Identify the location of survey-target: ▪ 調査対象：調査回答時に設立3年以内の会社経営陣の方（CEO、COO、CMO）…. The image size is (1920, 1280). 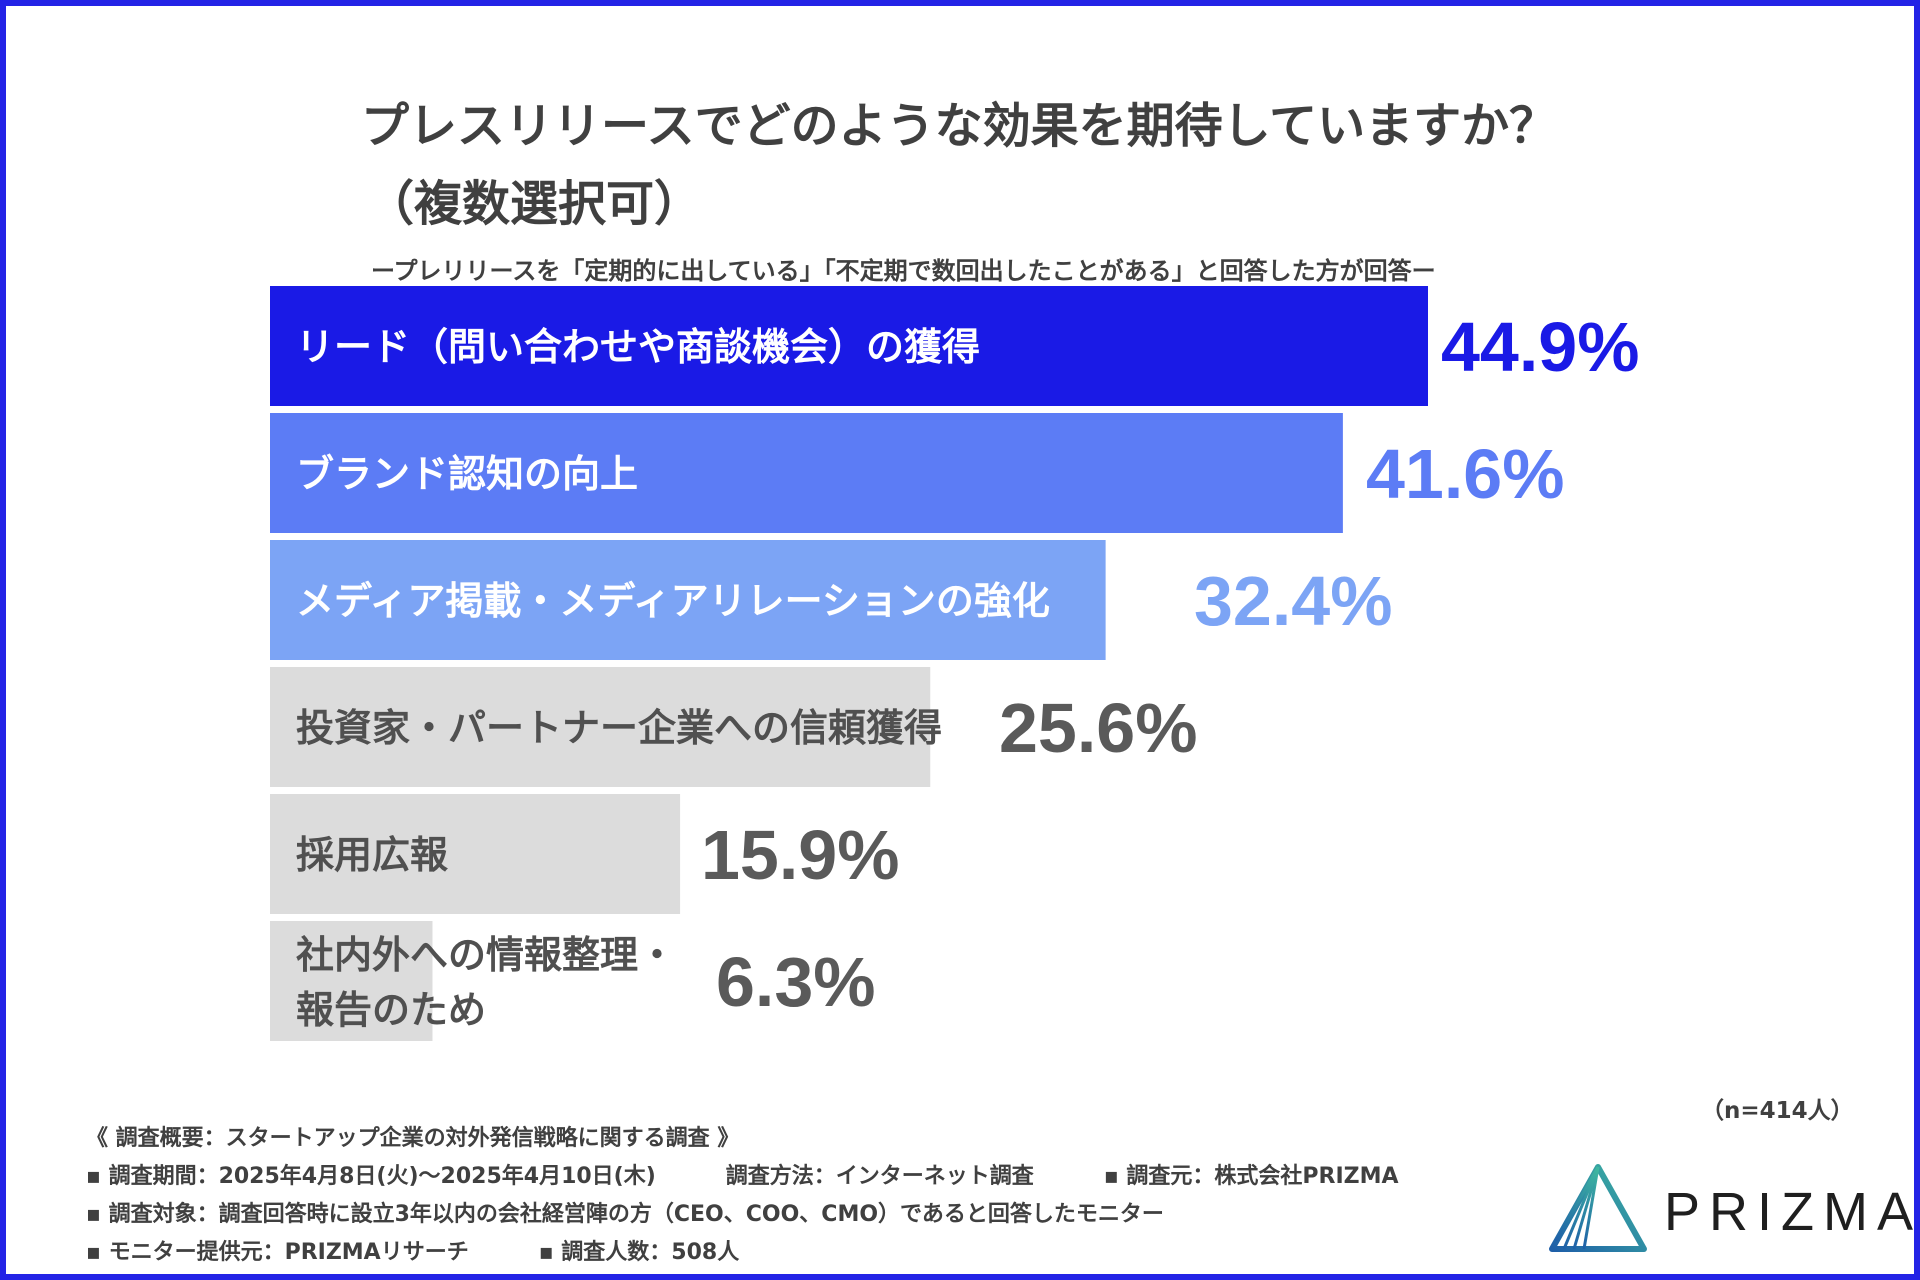
(625, 1214).